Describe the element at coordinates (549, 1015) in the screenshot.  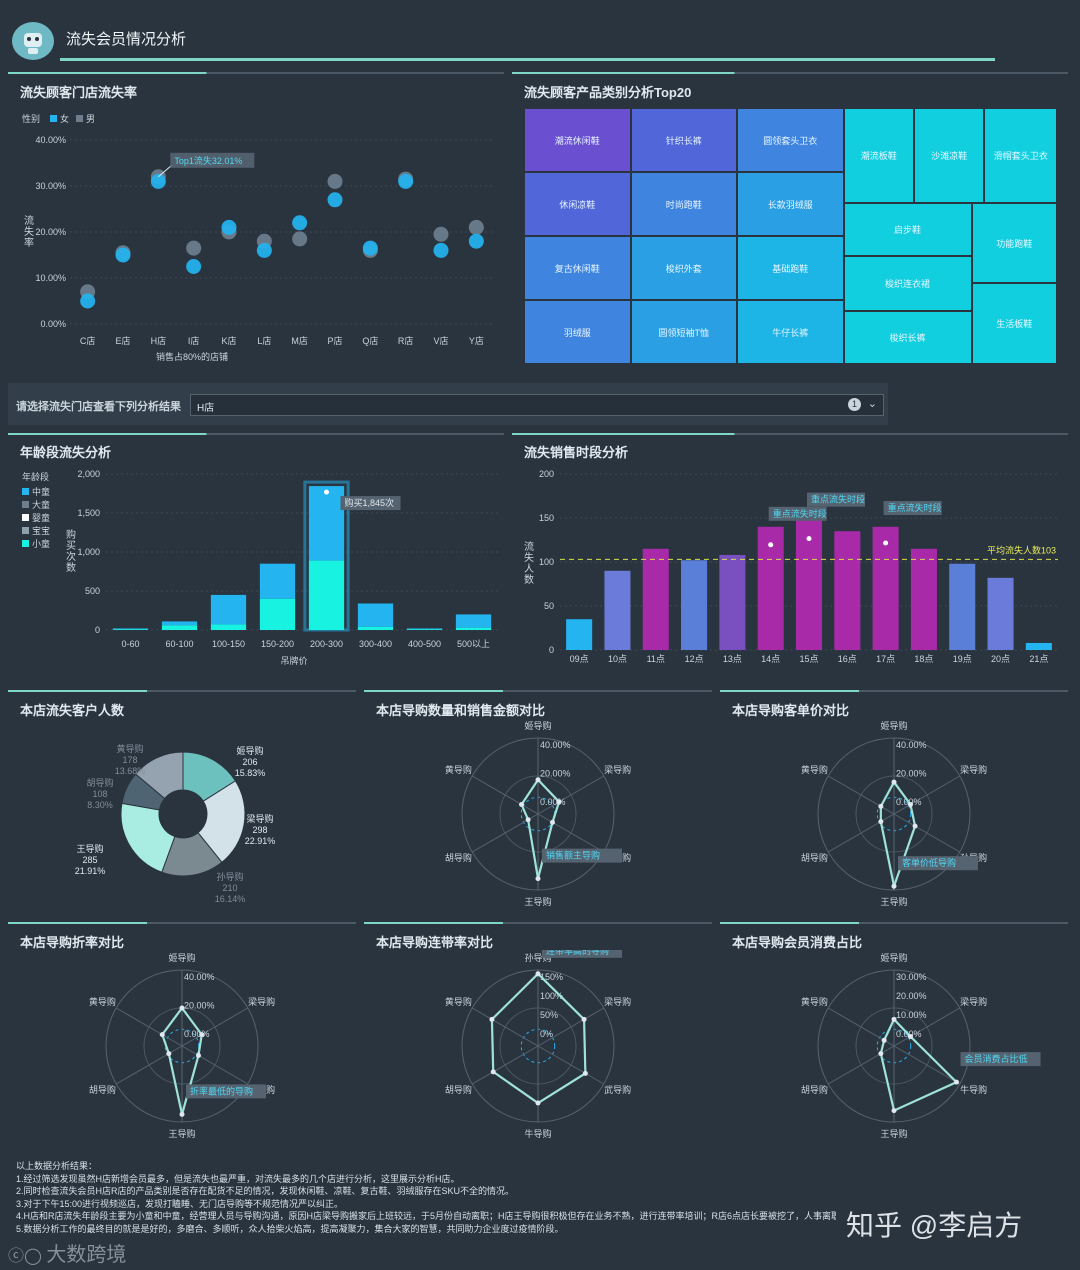
I see `radar-tick: 50%` at that location.